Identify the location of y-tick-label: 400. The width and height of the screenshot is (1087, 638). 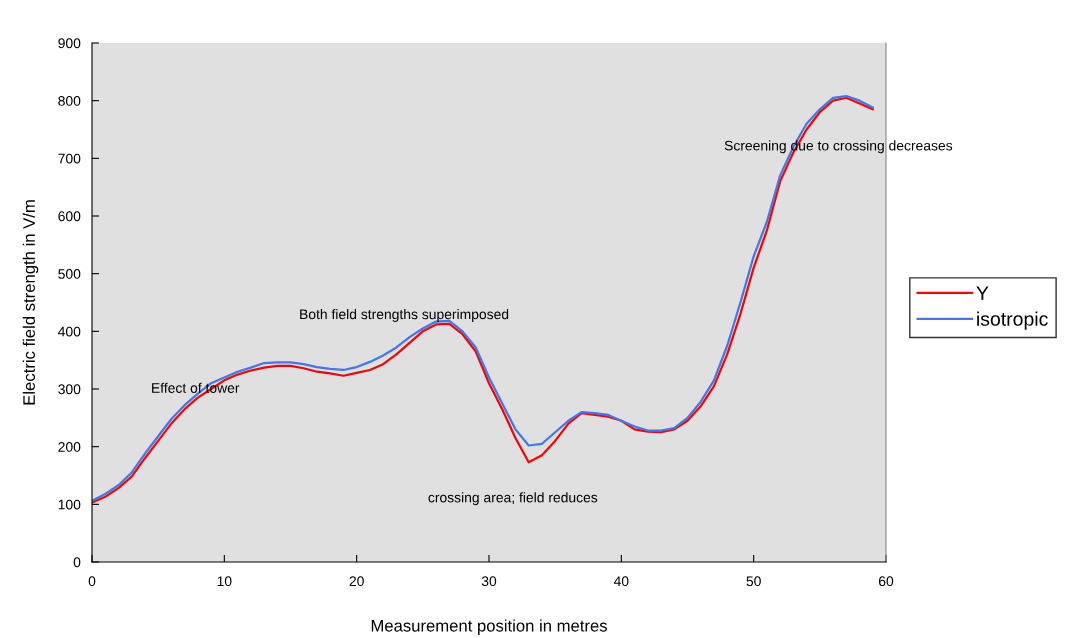
(69, 331).